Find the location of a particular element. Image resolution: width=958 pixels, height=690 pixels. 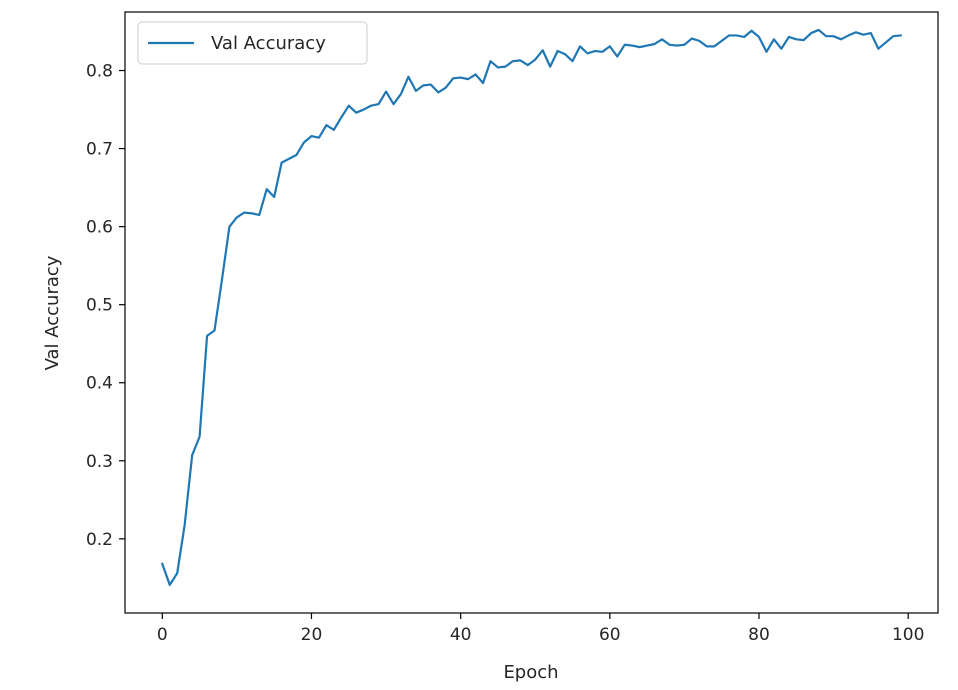

y-axis-label: Val Accuracy is located at coordinates (52, 312).